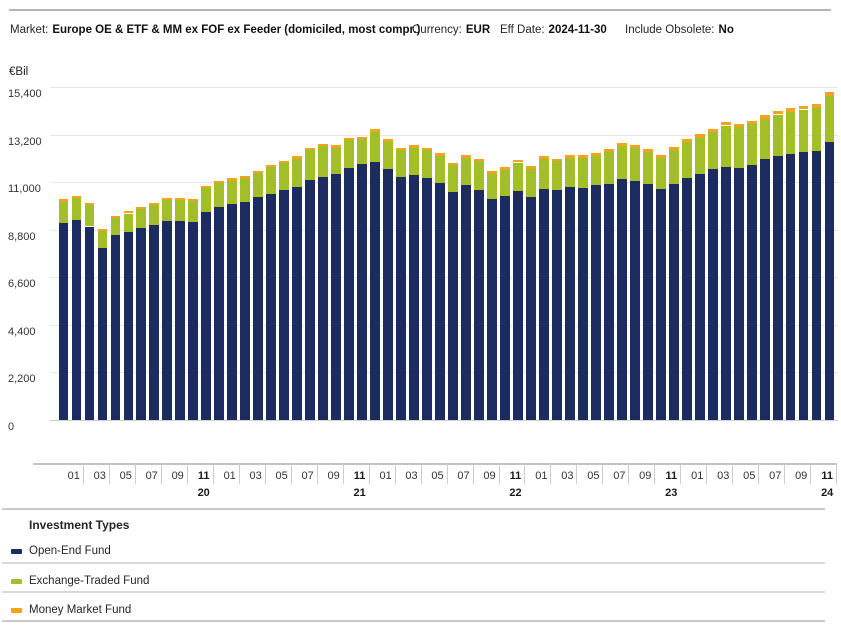  I want to click on legend-item-open-end-fund: Open-End Fund, so click(200, 551).